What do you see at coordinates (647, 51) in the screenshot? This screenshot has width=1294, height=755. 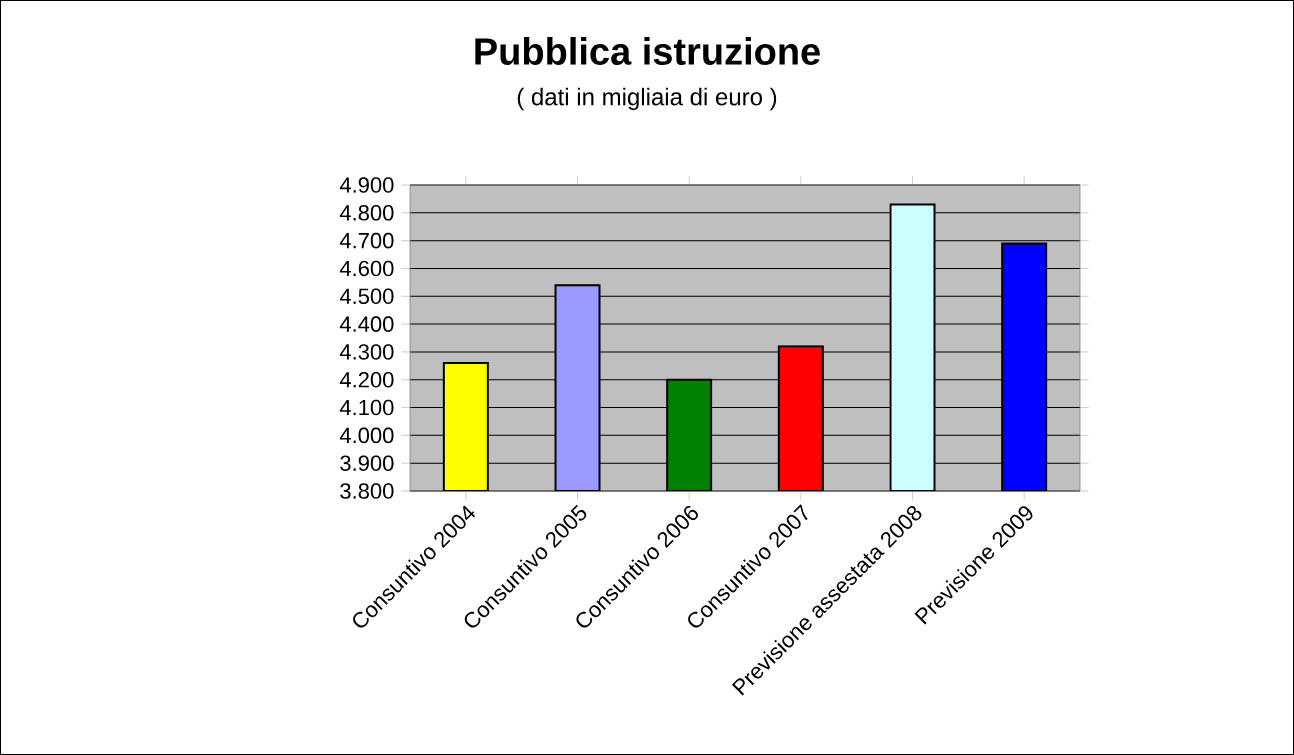 I see `chart-title: Pubblica istruzione` at bounding box center [647, 51].